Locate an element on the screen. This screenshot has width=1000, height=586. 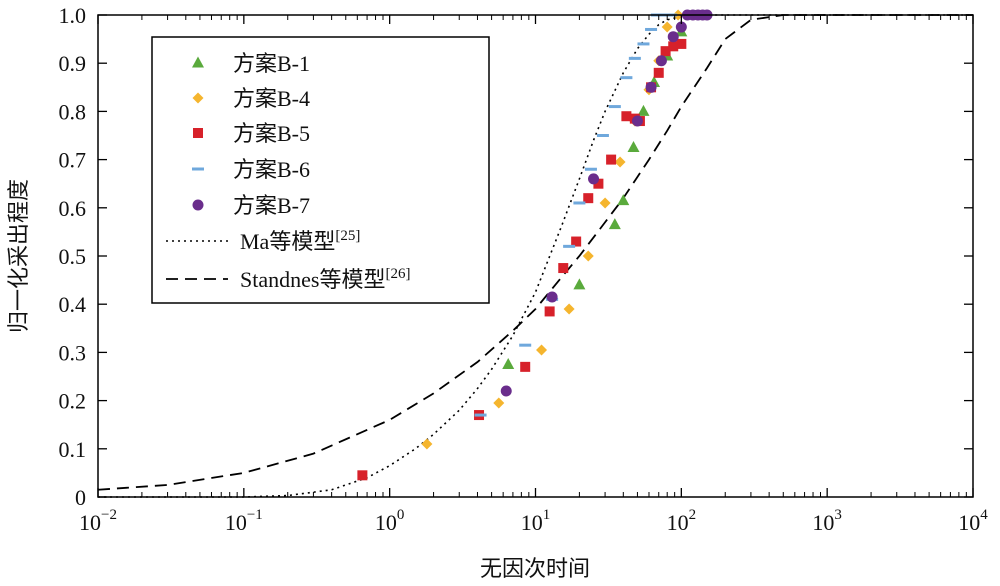
x-tick-label: 10⁴ is located at coordinates (973, 521).